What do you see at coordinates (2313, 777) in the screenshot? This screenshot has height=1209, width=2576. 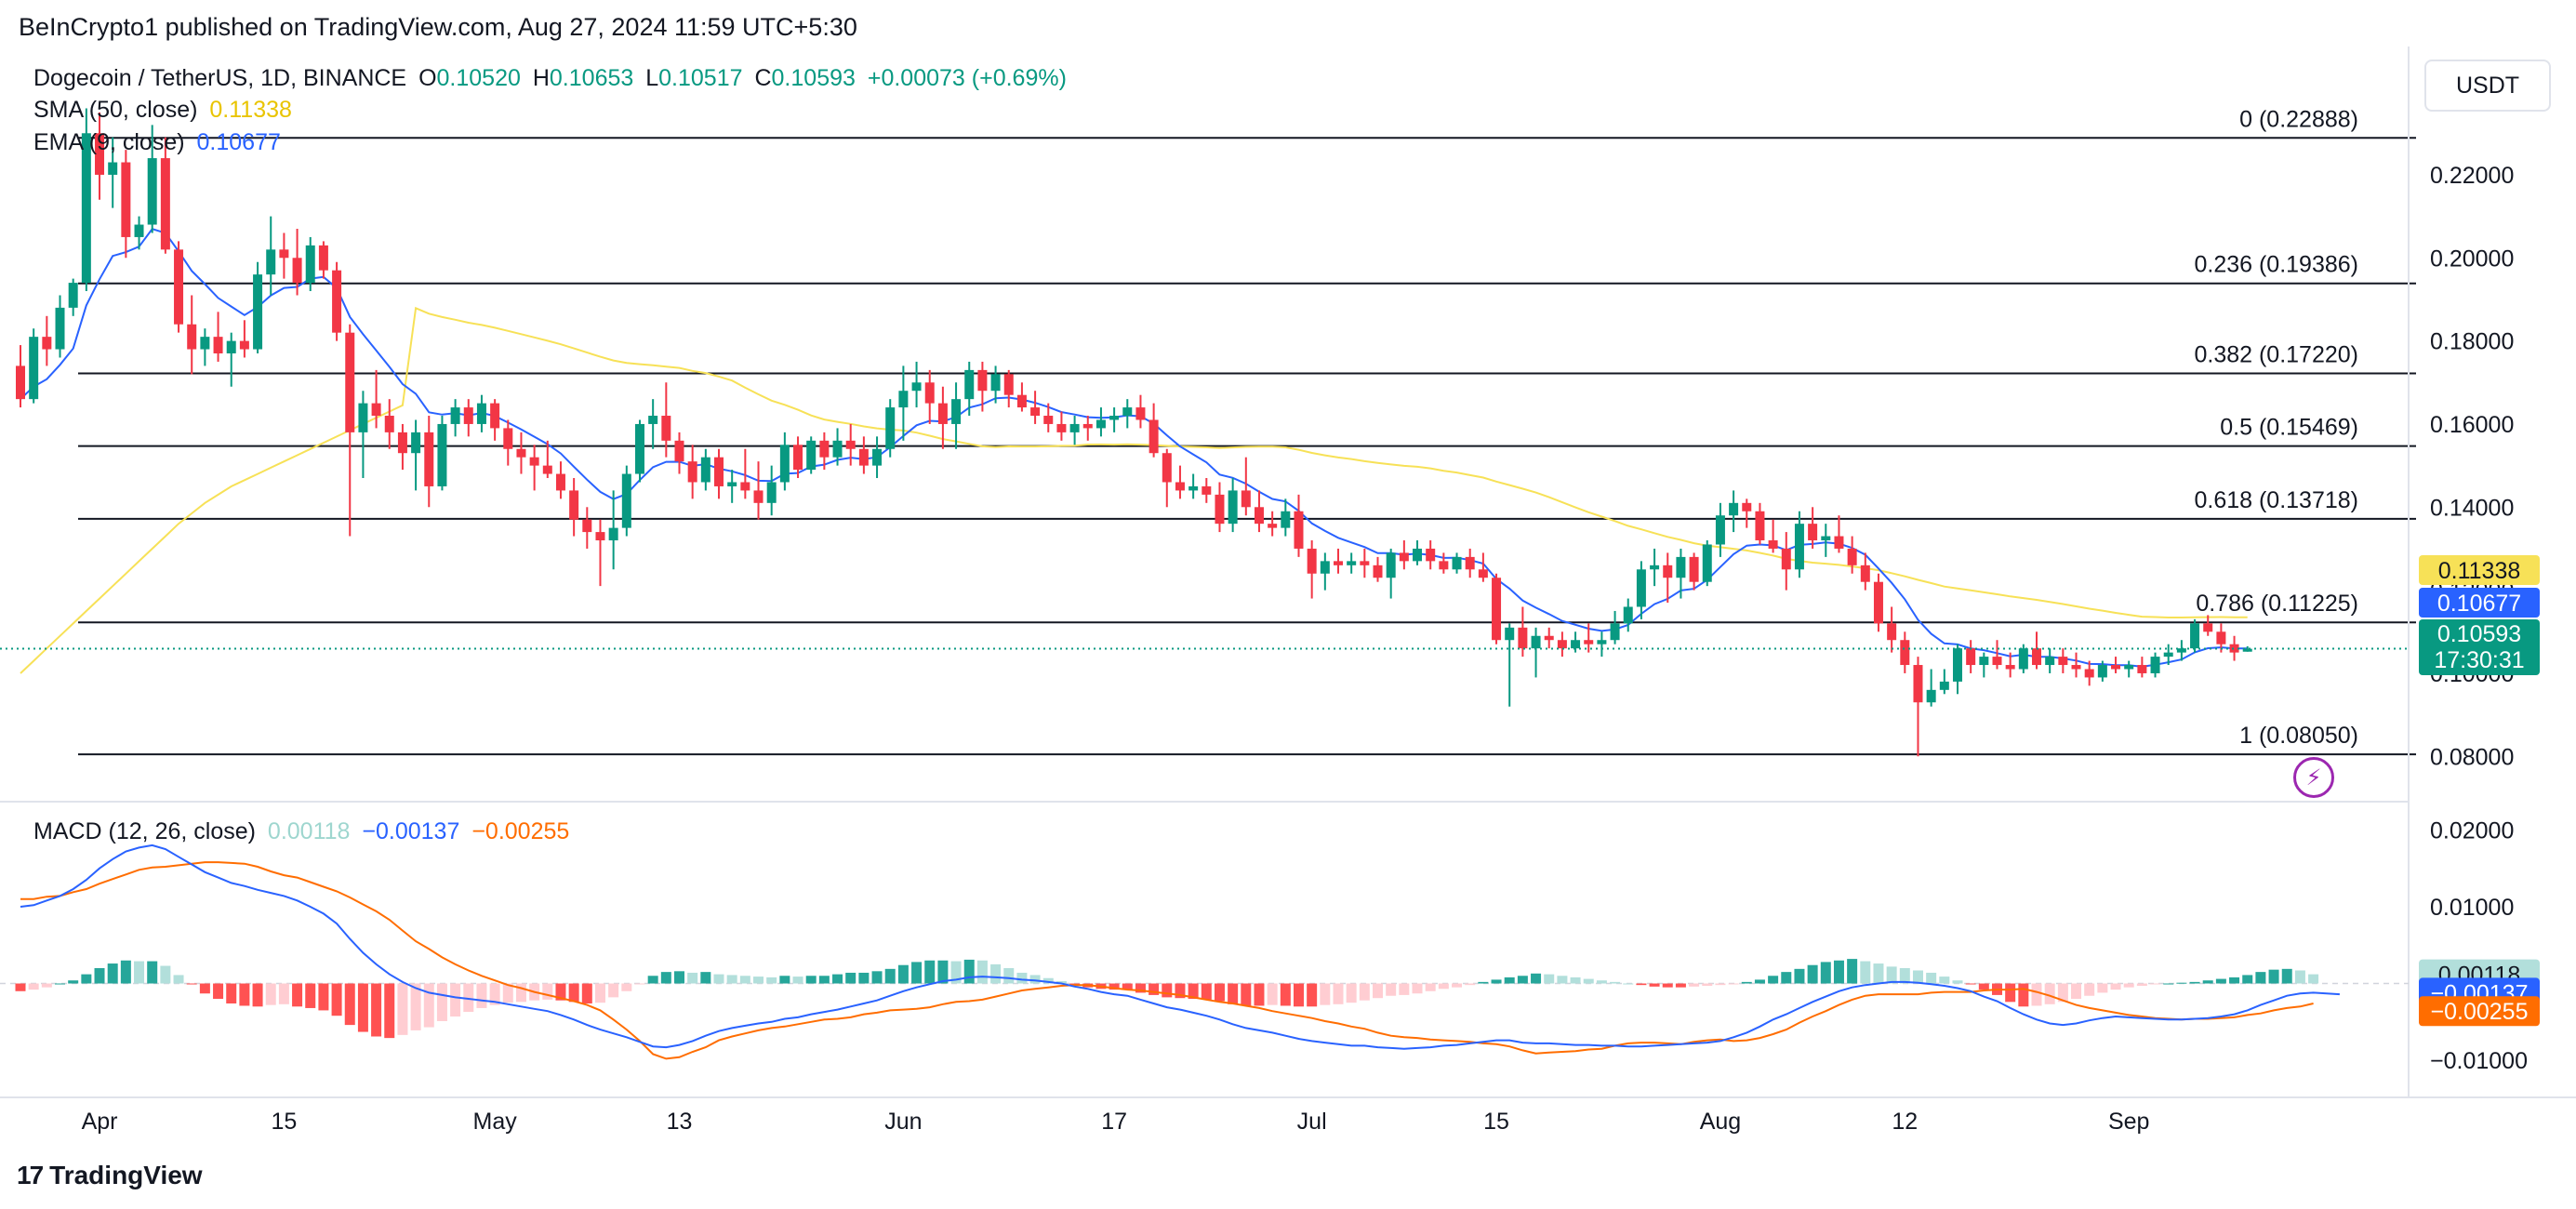 I see `lightning-icon: ⚡` at bounding box center [2313, 777].